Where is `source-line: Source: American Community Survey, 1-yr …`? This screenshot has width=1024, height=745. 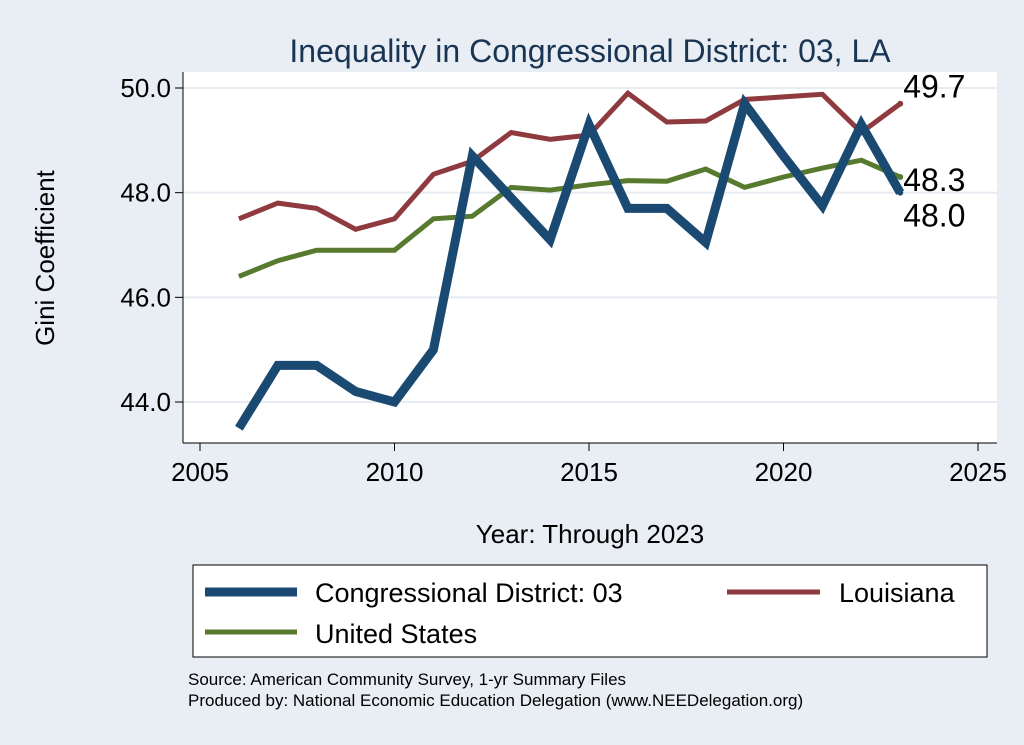 source-line: Source: American Community Survey, 1-yr … is located at coordinates (407, 679).